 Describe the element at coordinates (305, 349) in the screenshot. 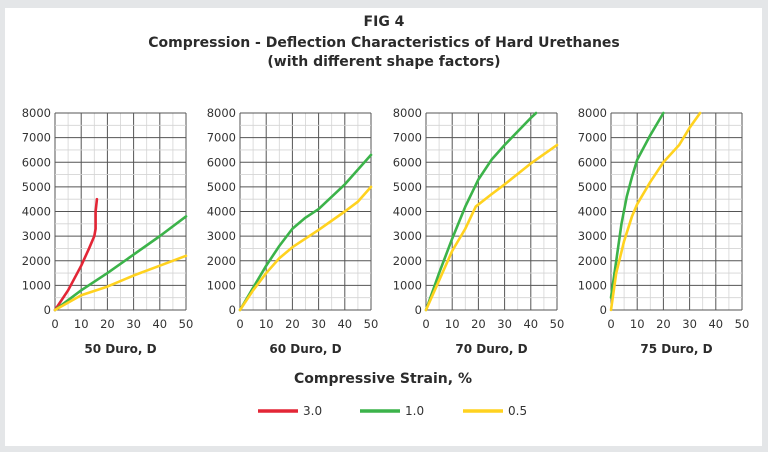

I see `x-axis-label: 60 Duro, D` at that location.